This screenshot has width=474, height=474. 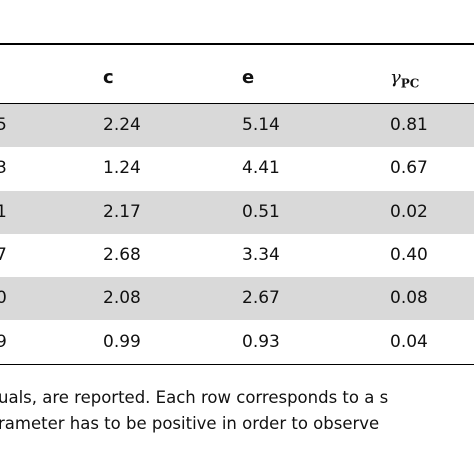 What do you see at coordinates (122, 168) in the screenshot?
I see `table-cell: 1.24` at bounding box center [122, 168].